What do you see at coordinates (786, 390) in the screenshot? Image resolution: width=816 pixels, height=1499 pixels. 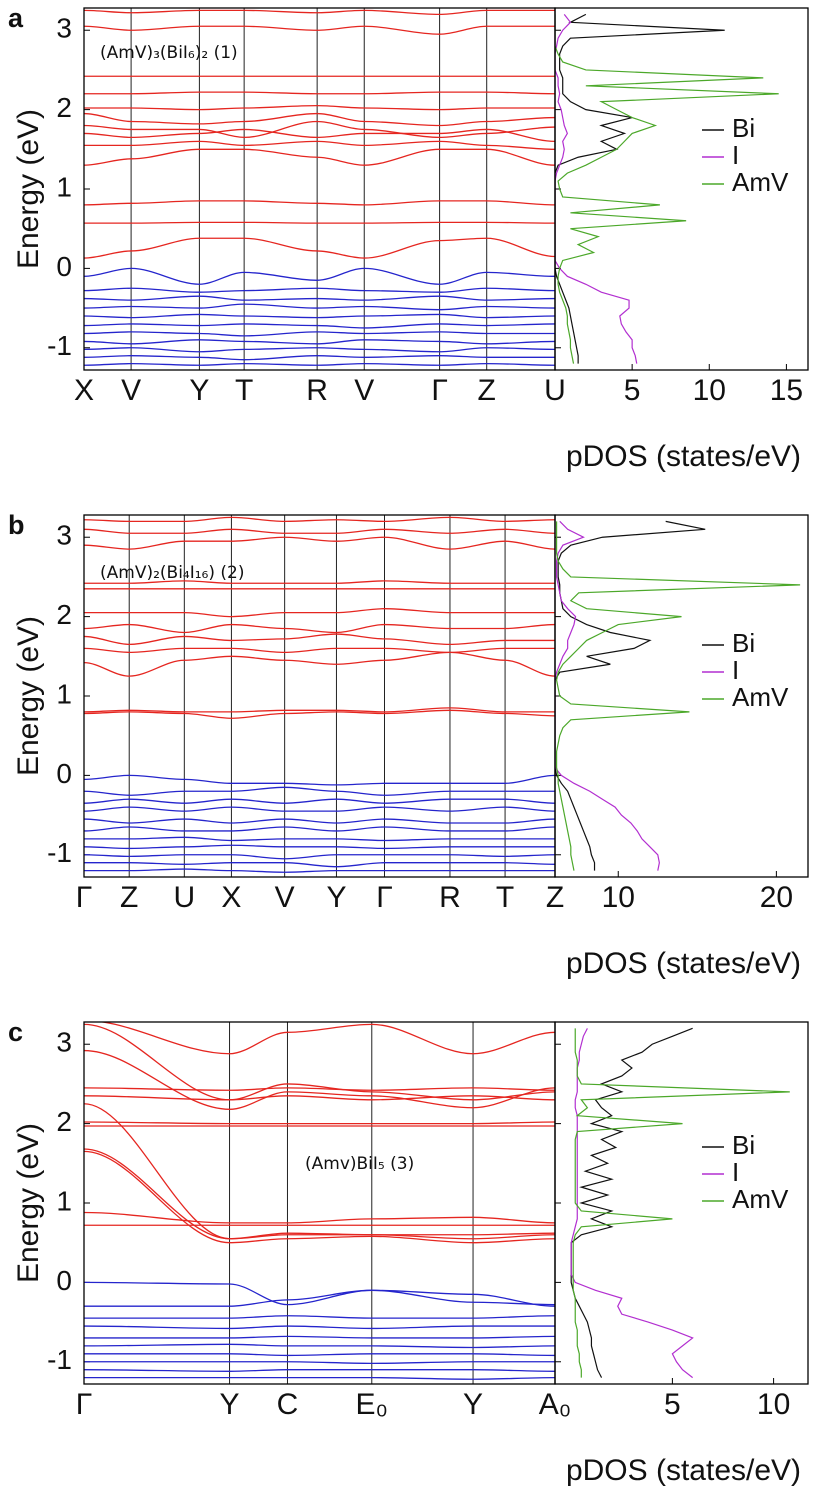 I see `x-tick-label: 15` at bounding box center [786, 390].